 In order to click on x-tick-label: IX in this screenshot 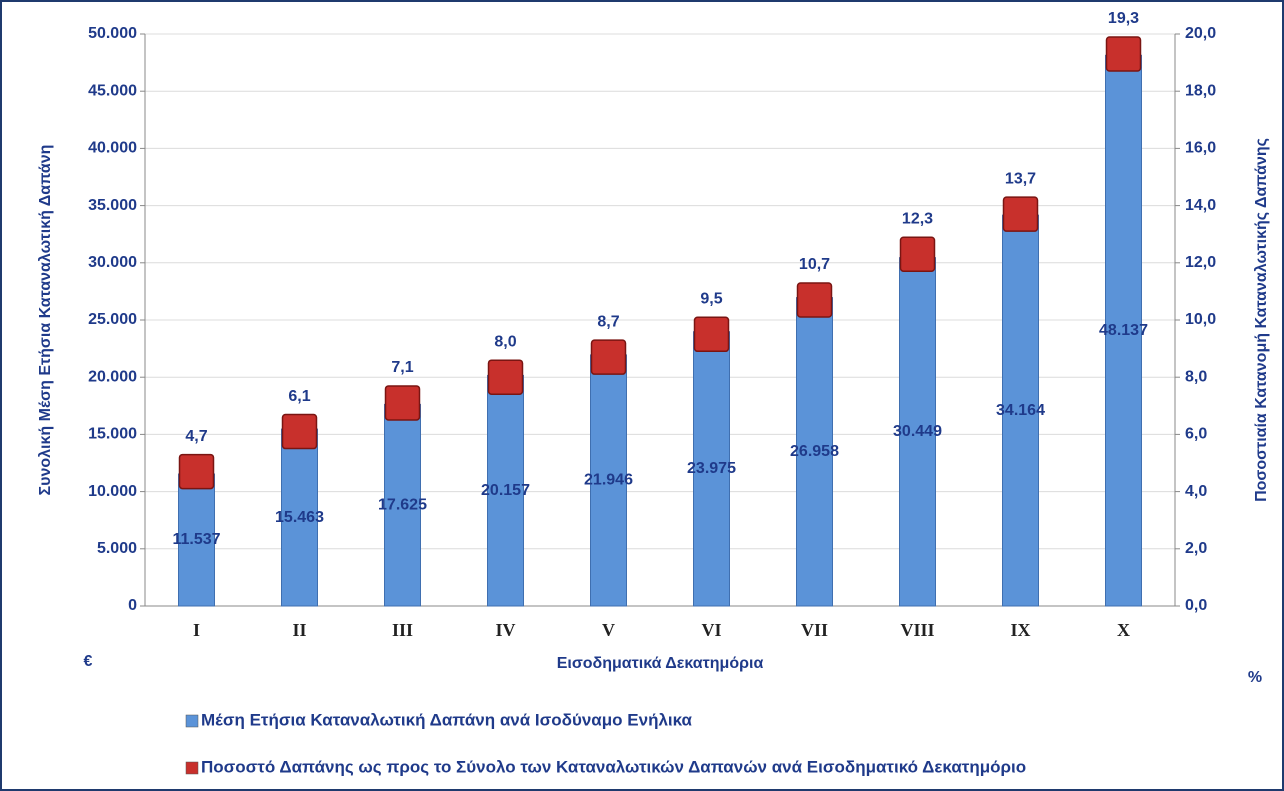, I will do `click(1020, 630)`.